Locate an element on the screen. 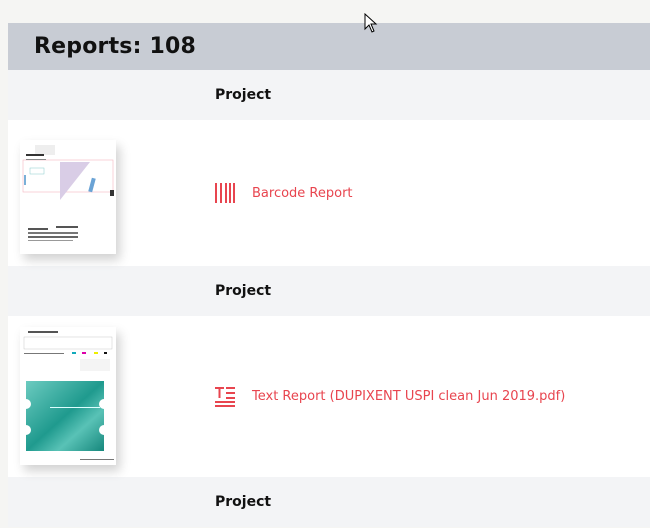 The width and height of the screenshot is (650, 528). reports-header: Reports: 108 is located at coordinates (329, 46).